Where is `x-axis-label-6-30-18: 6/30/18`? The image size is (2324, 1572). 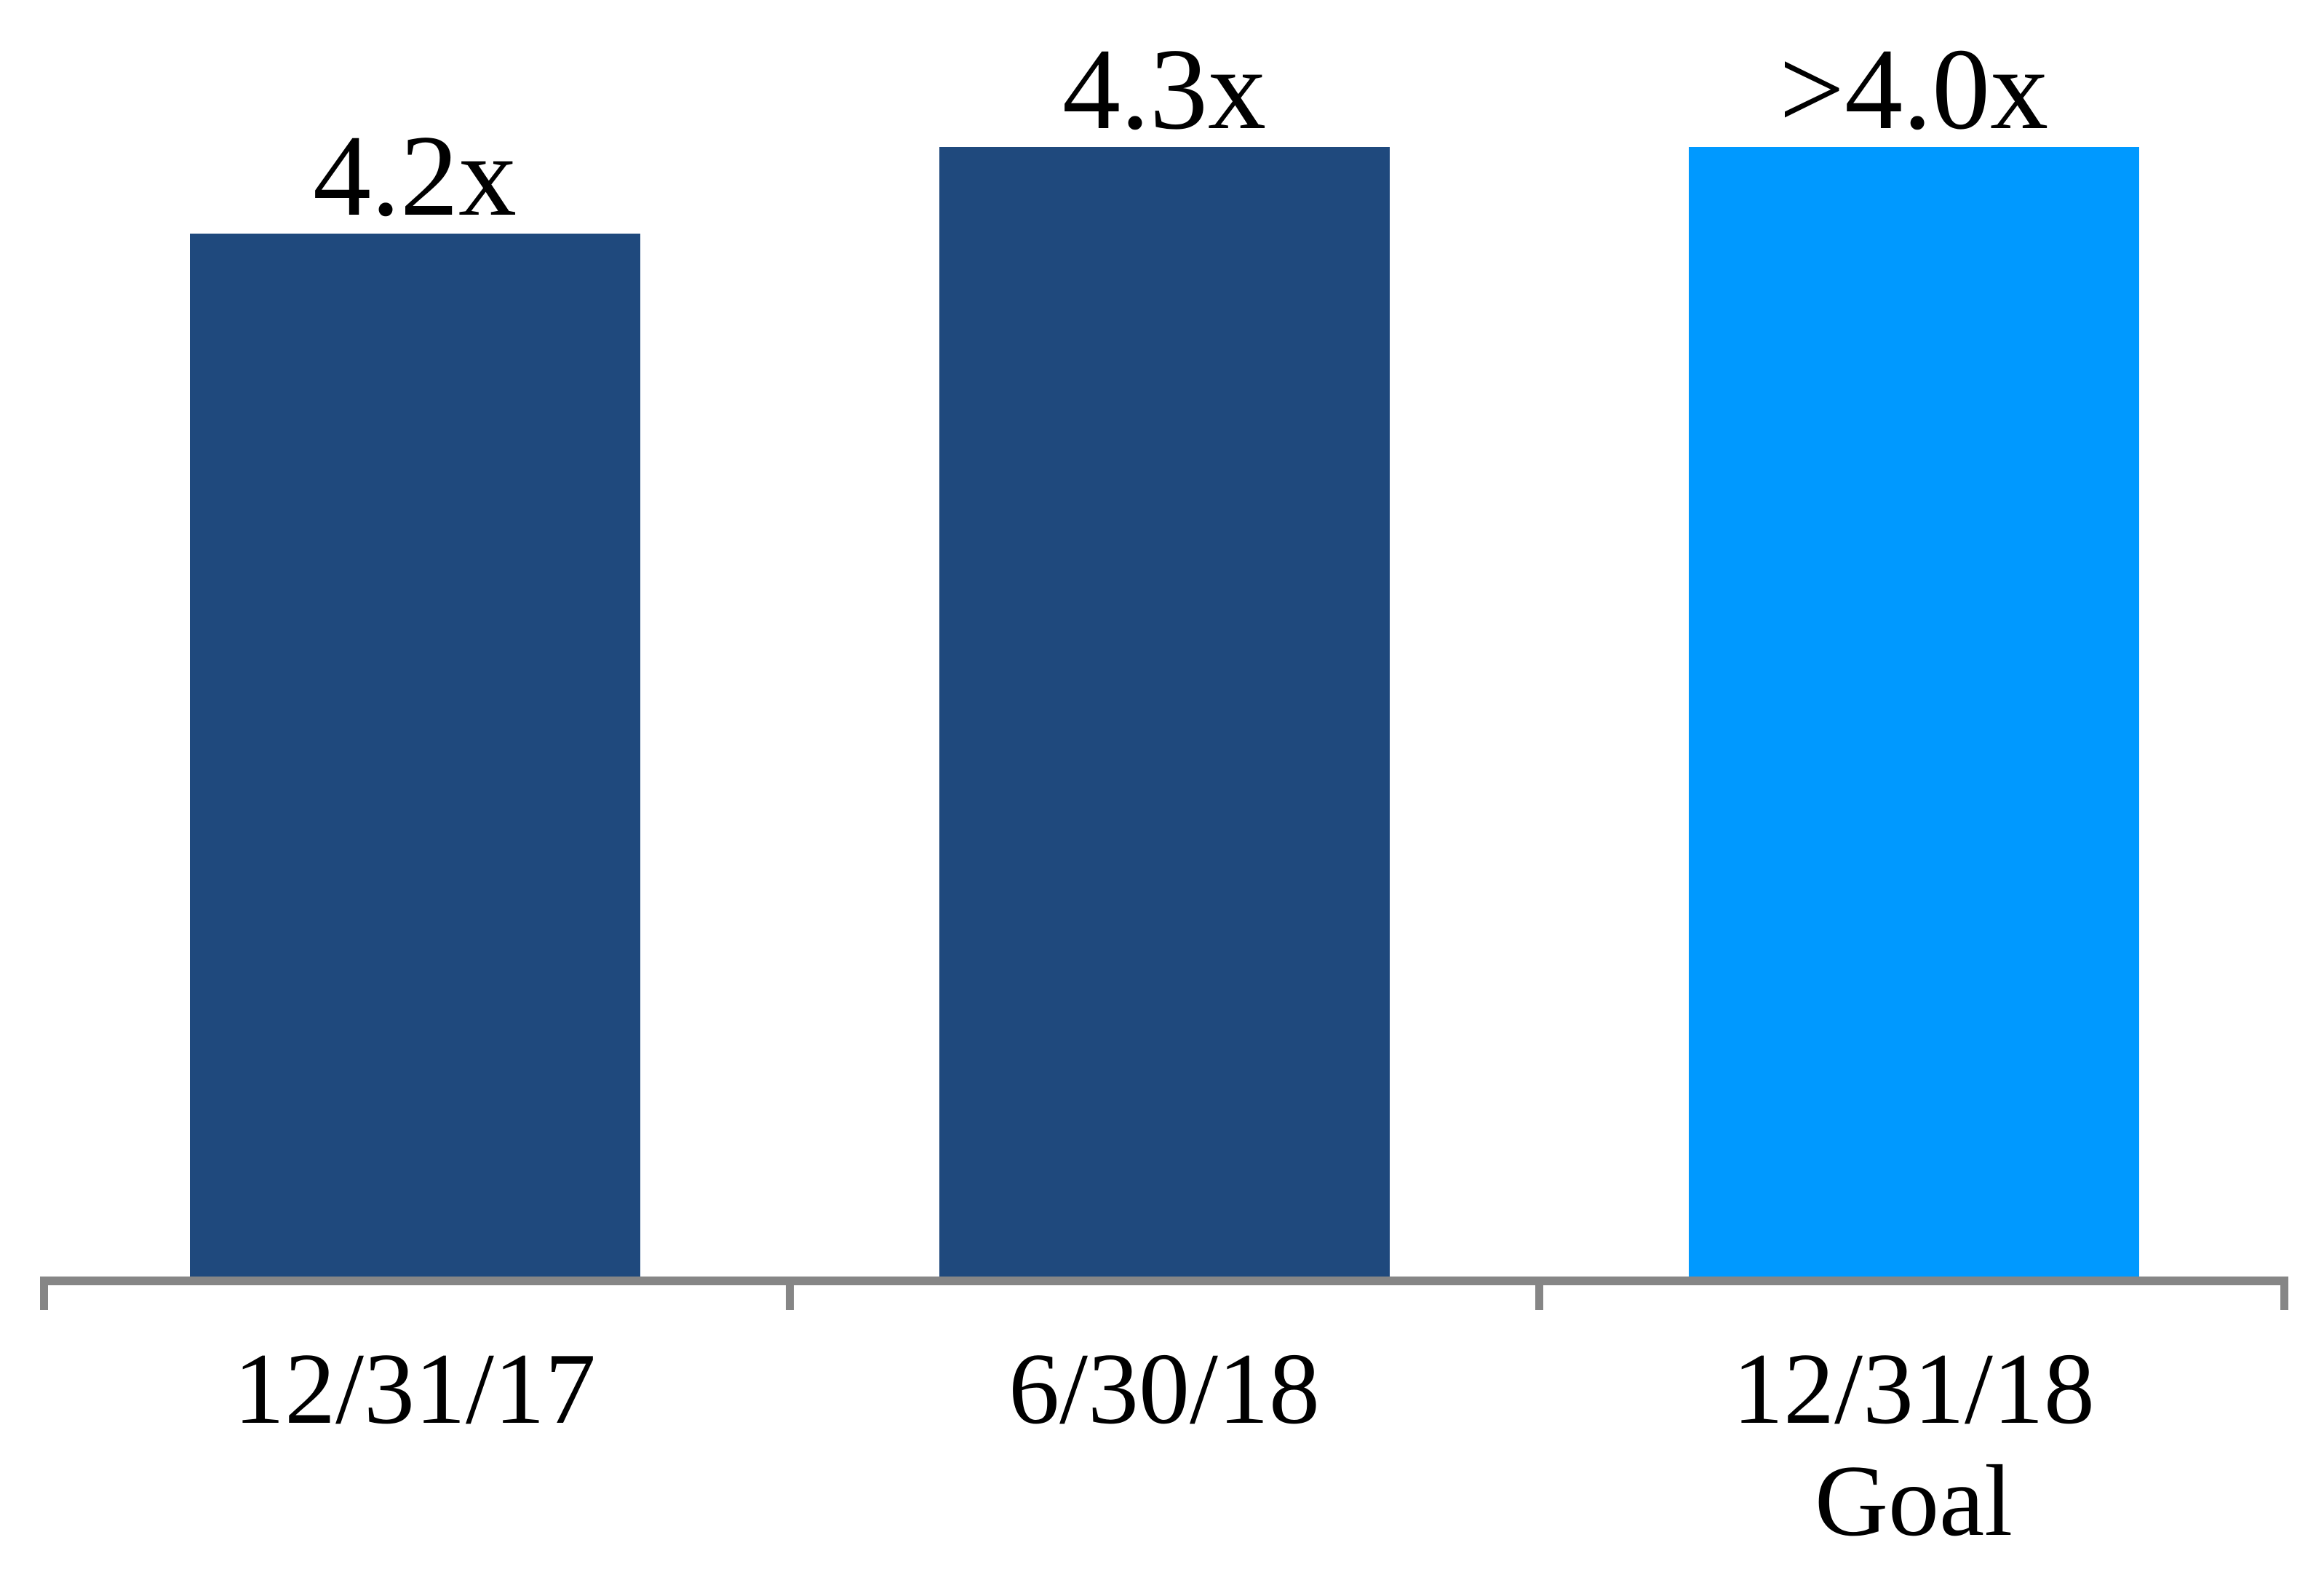
x-axis-label-6-30-18: 6/30/18 is located at coordinates (1164, 1389).